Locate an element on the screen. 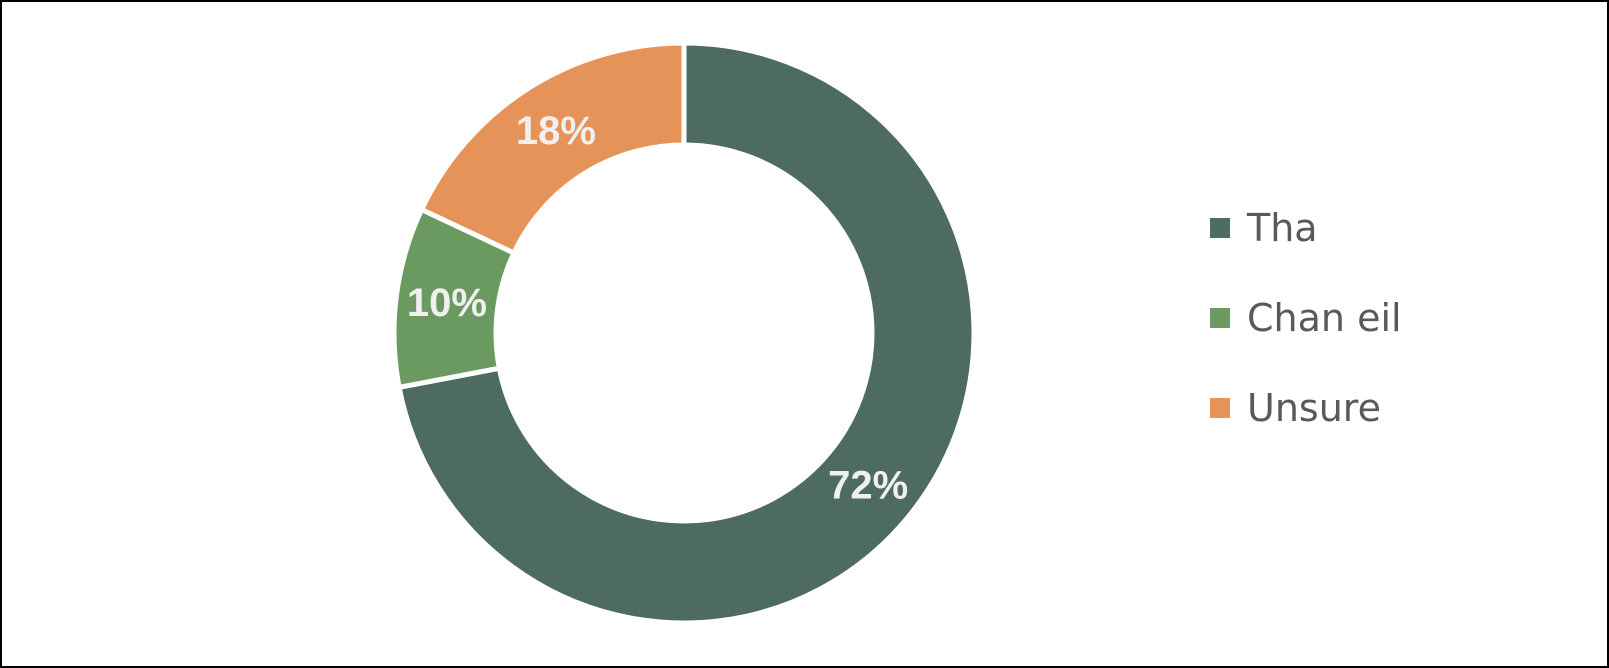  legend-label-chan-eil: Chan eil is located at coordinates (1324, 318).